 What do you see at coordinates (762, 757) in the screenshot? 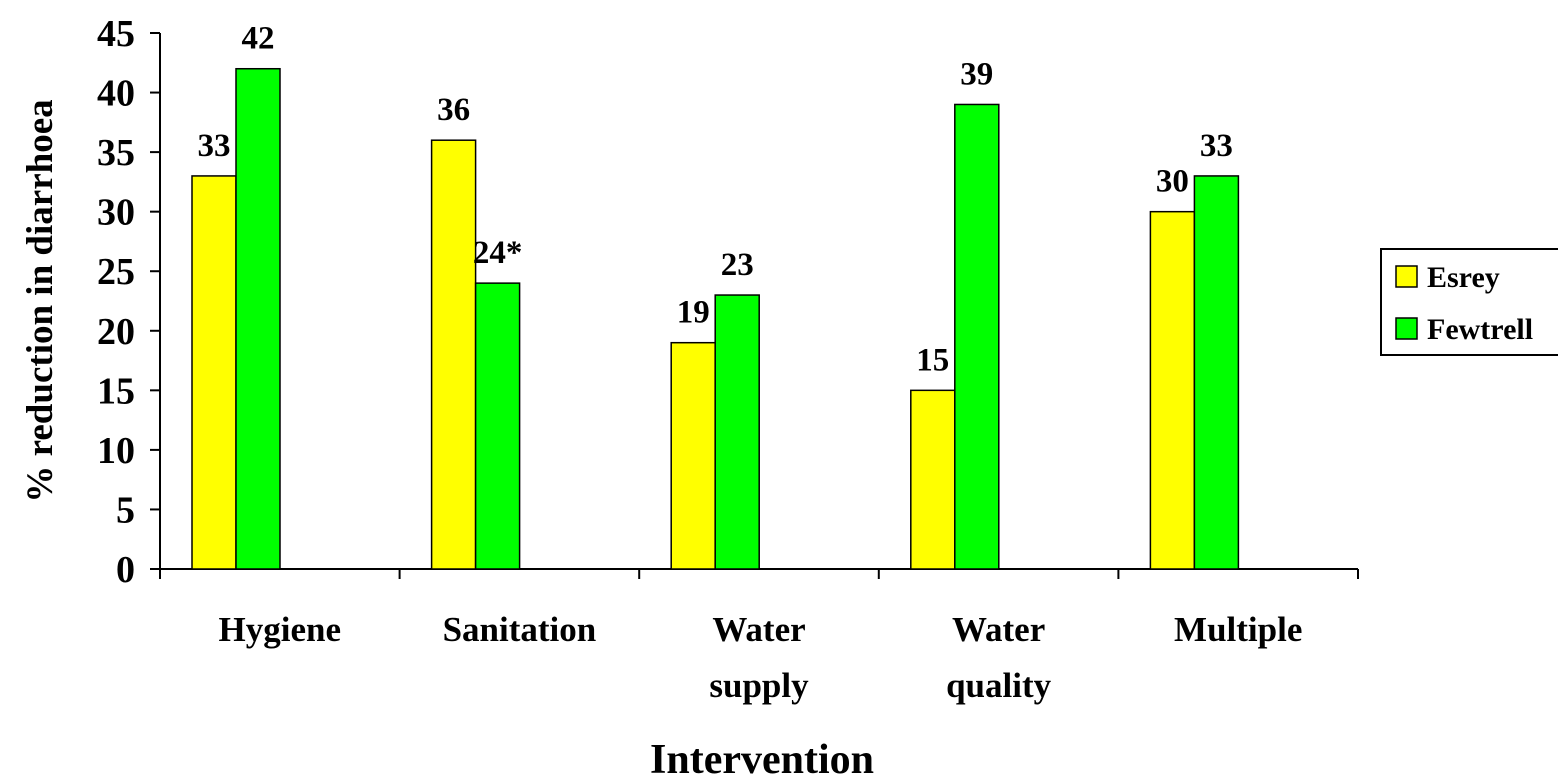
I see `x-axis-title: Intervention` at bounding box center [762, 757].